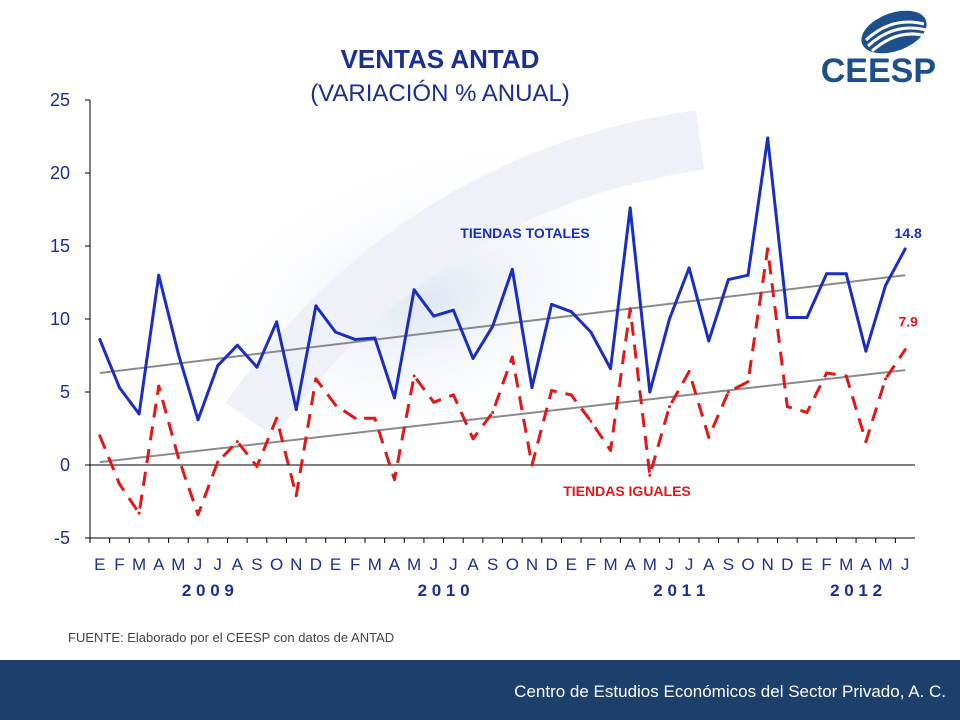 This screenshot has width=960, height=720. I want to click on y-tick-label: 20, so click(60, 173).